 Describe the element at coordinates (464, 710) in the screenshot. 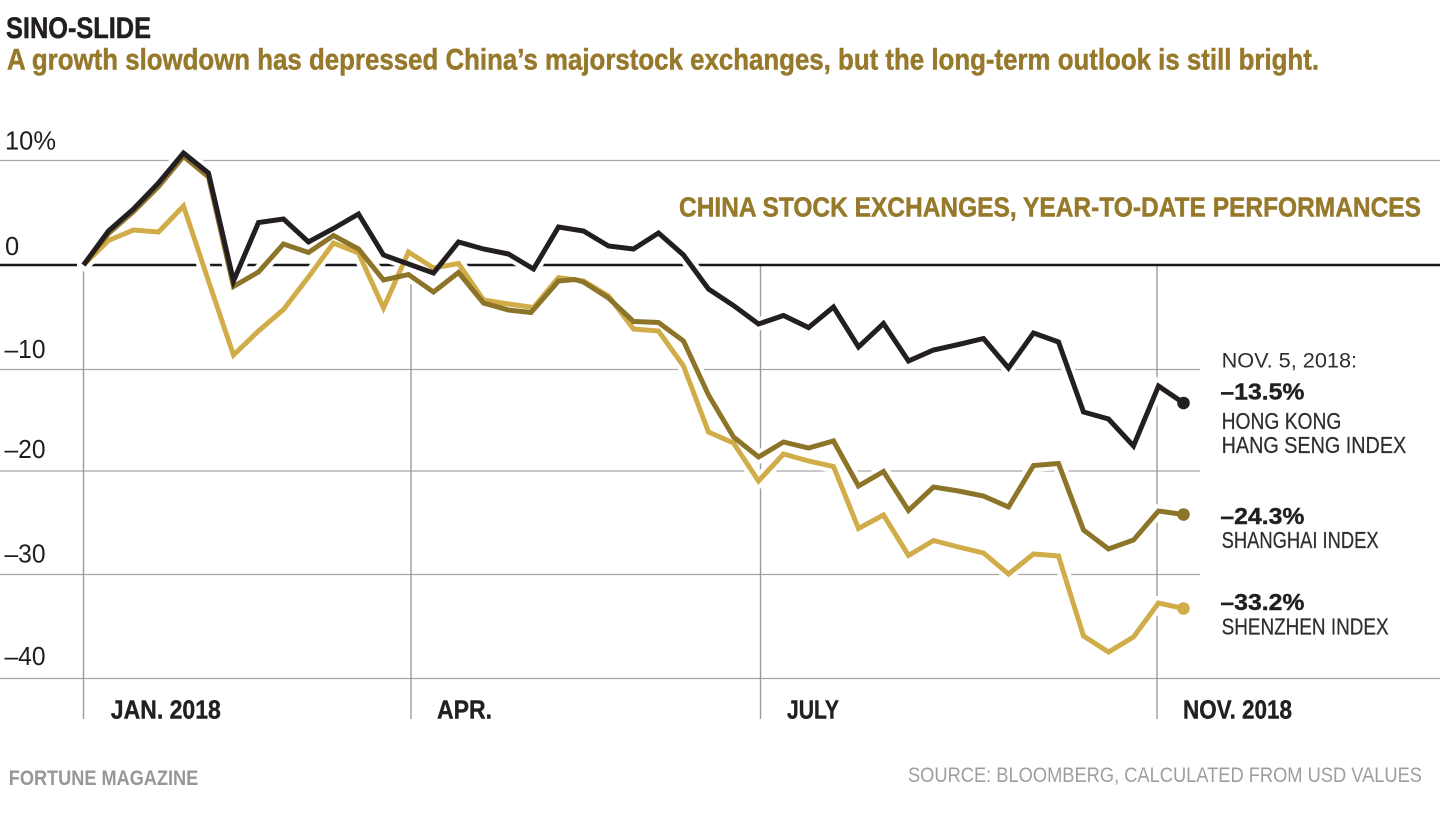

I see `svg-text: APR.` at that location.